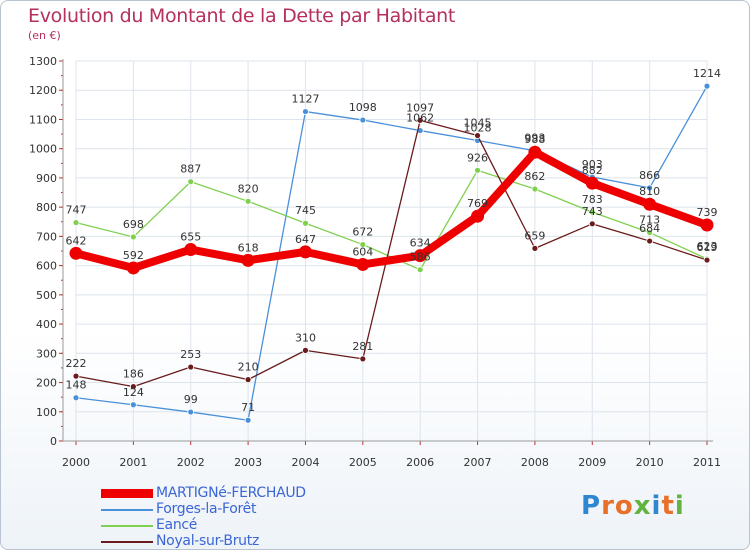 The image size is (750, 550). I want to click on y-tick-label: 1000, so click(43, 149).